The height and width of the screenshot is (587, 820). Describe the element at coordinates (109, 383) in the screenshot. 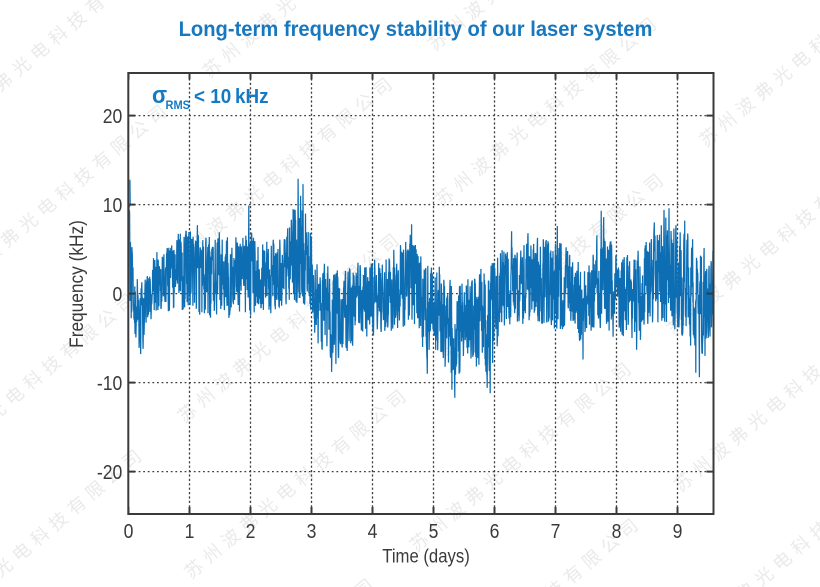

I see `svg-text: -10` at that location.